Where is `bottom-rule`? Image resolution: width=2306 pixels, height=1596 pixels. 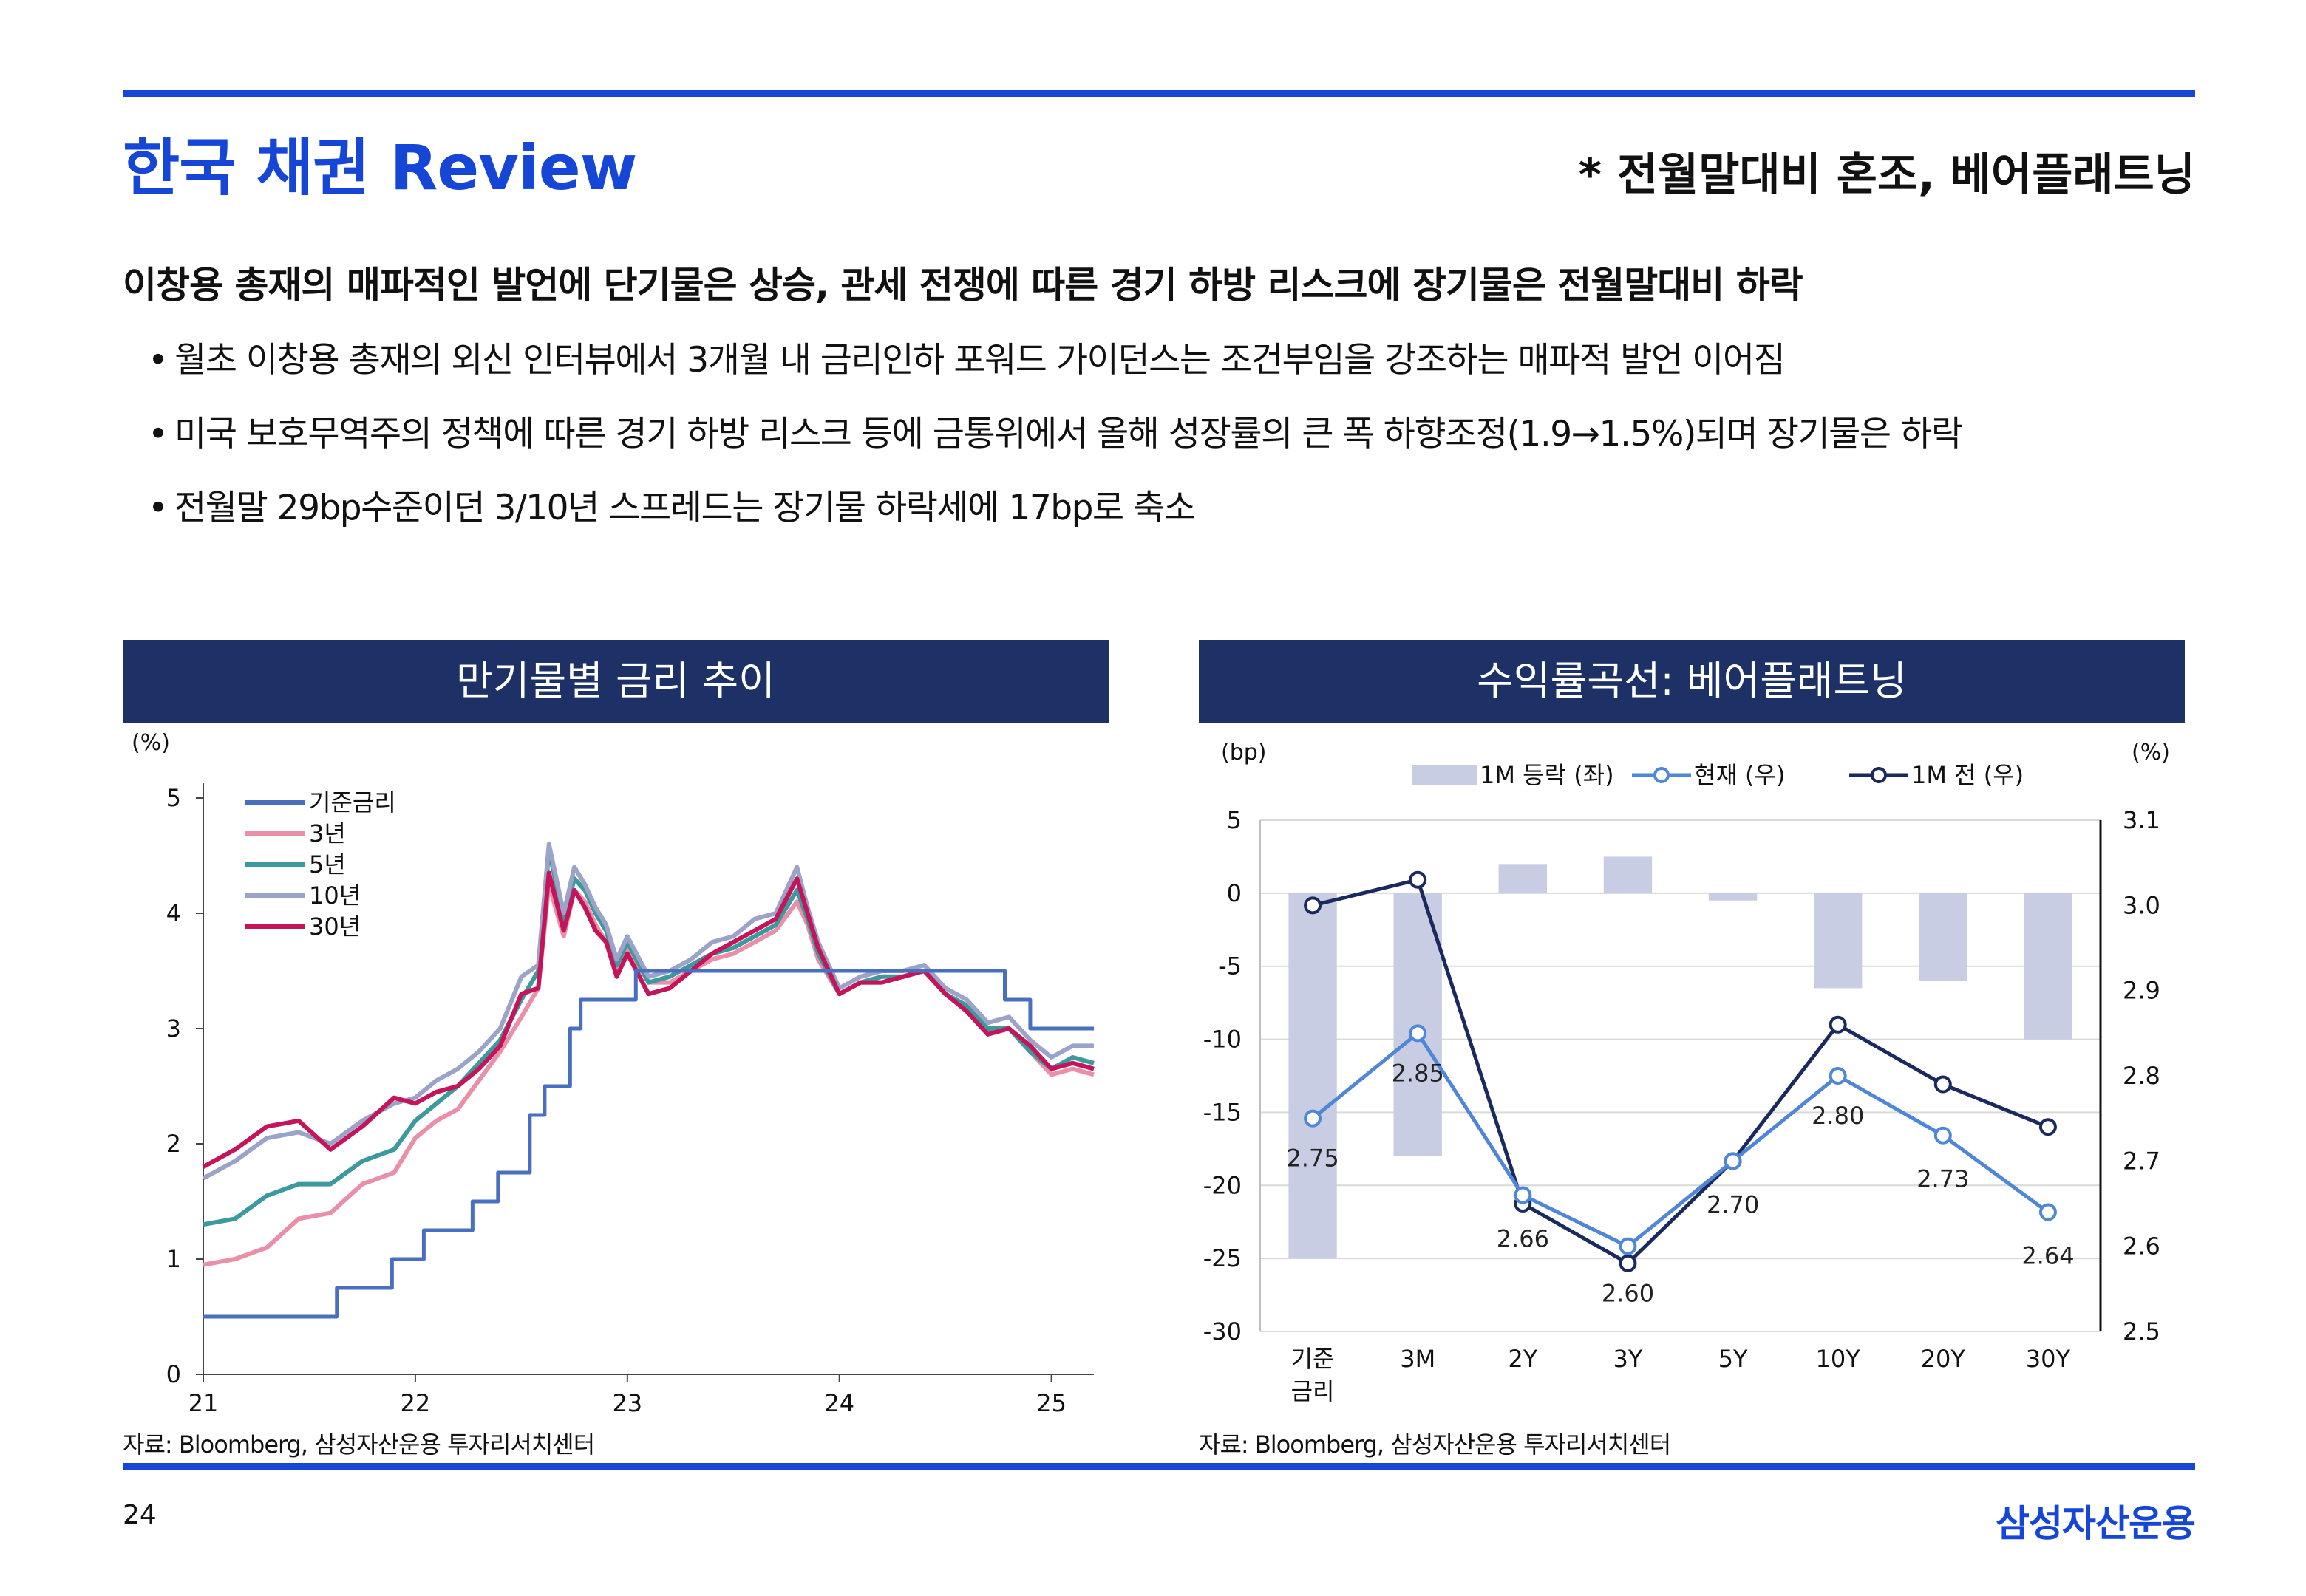
bottom-rule is located at coordinates (1159, 1466).